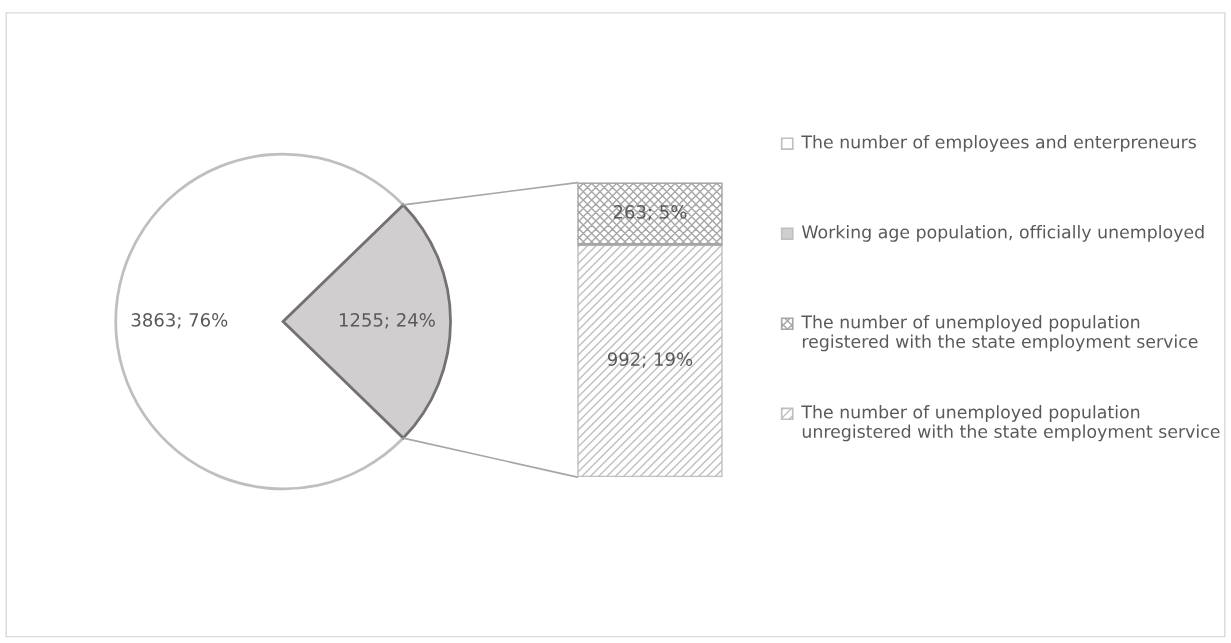  Describe the element at coordinates (650, 360) in the screenshot. I see `data-label: 992; 19%` at that location.